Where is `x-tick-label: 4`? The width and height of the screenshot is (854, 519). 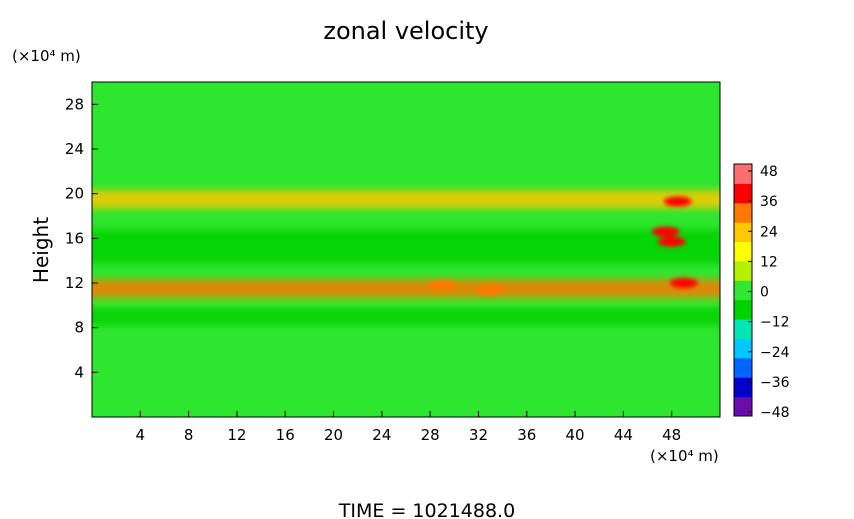 x-tick-label: 4 is located at coordinates (141, 435).